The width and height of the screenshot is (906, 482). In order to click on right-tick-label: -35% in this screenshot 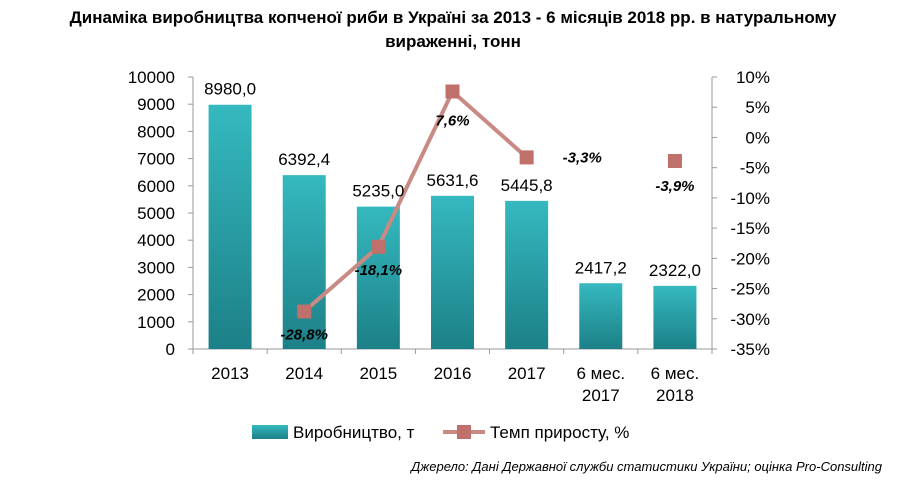, I will do `click(750, 349)`.